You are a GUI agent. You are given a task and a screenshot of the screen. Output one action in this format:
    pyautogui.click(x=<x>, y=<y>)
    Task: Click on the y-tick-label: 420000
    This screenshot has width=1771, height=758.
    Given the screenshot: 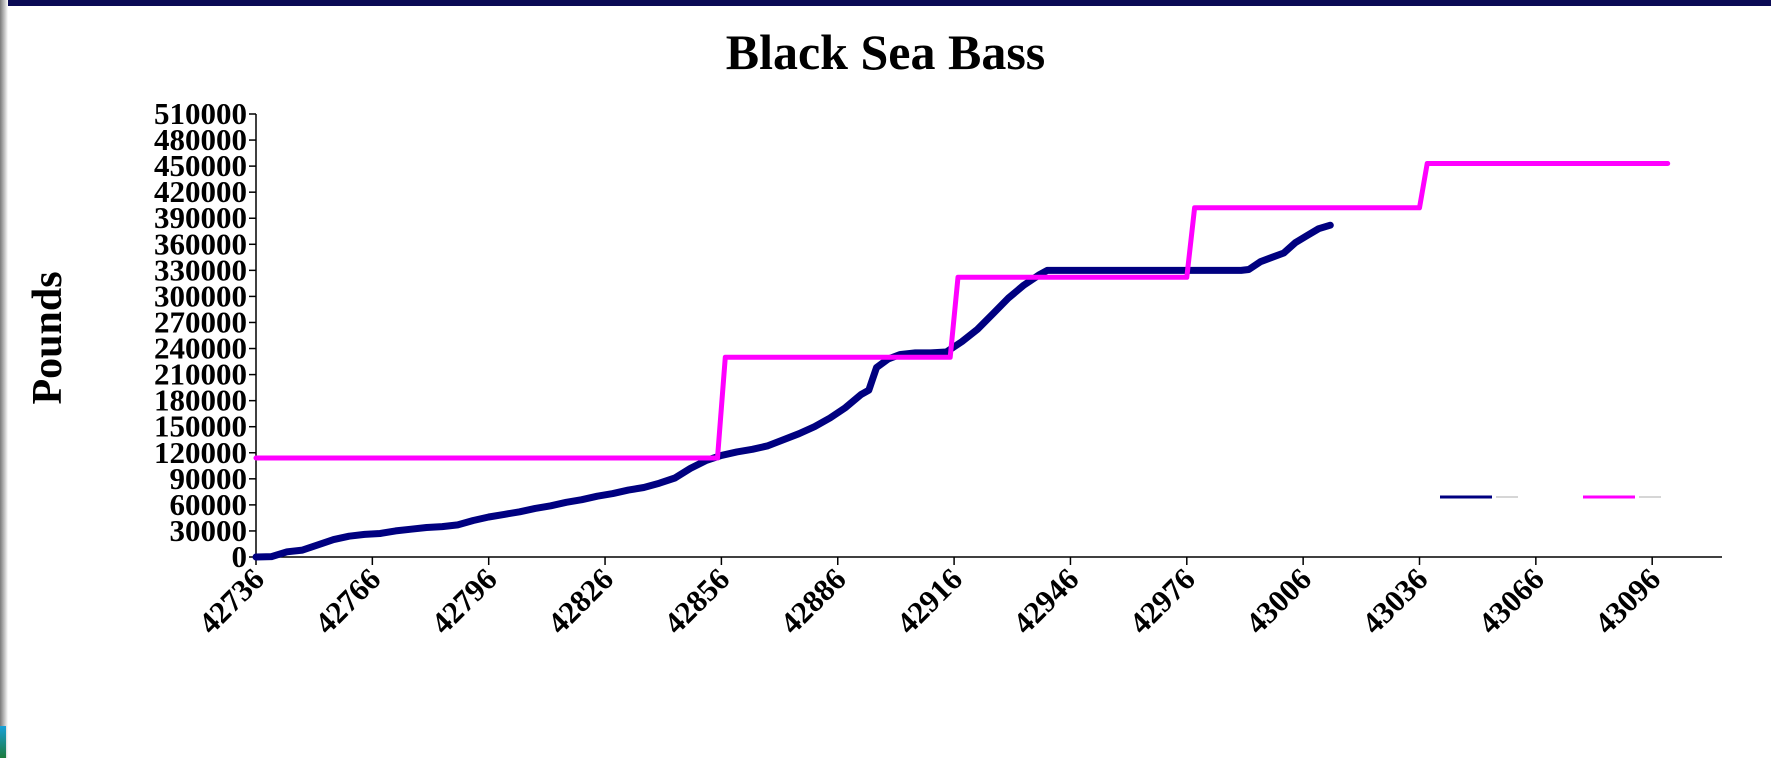 What is the action you would take?
    pyautogui.click(x=200, y=191)
    